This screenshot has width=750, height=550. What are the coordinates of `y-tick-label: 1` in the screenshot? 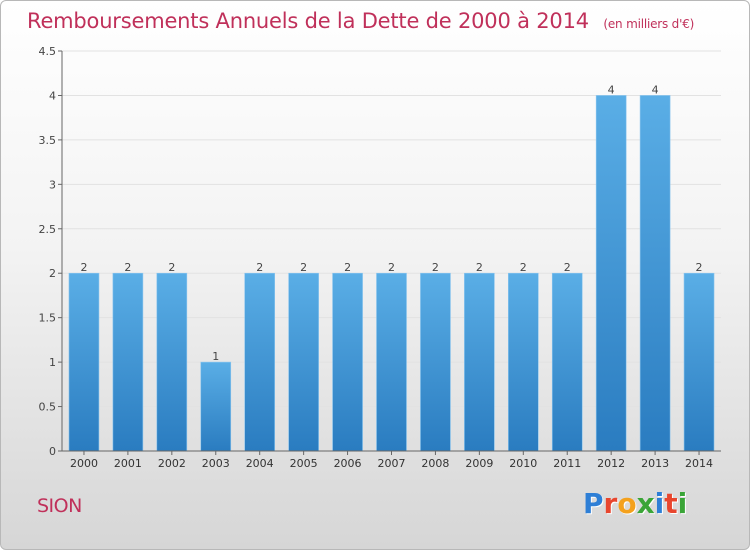 It's located at (52, 362).